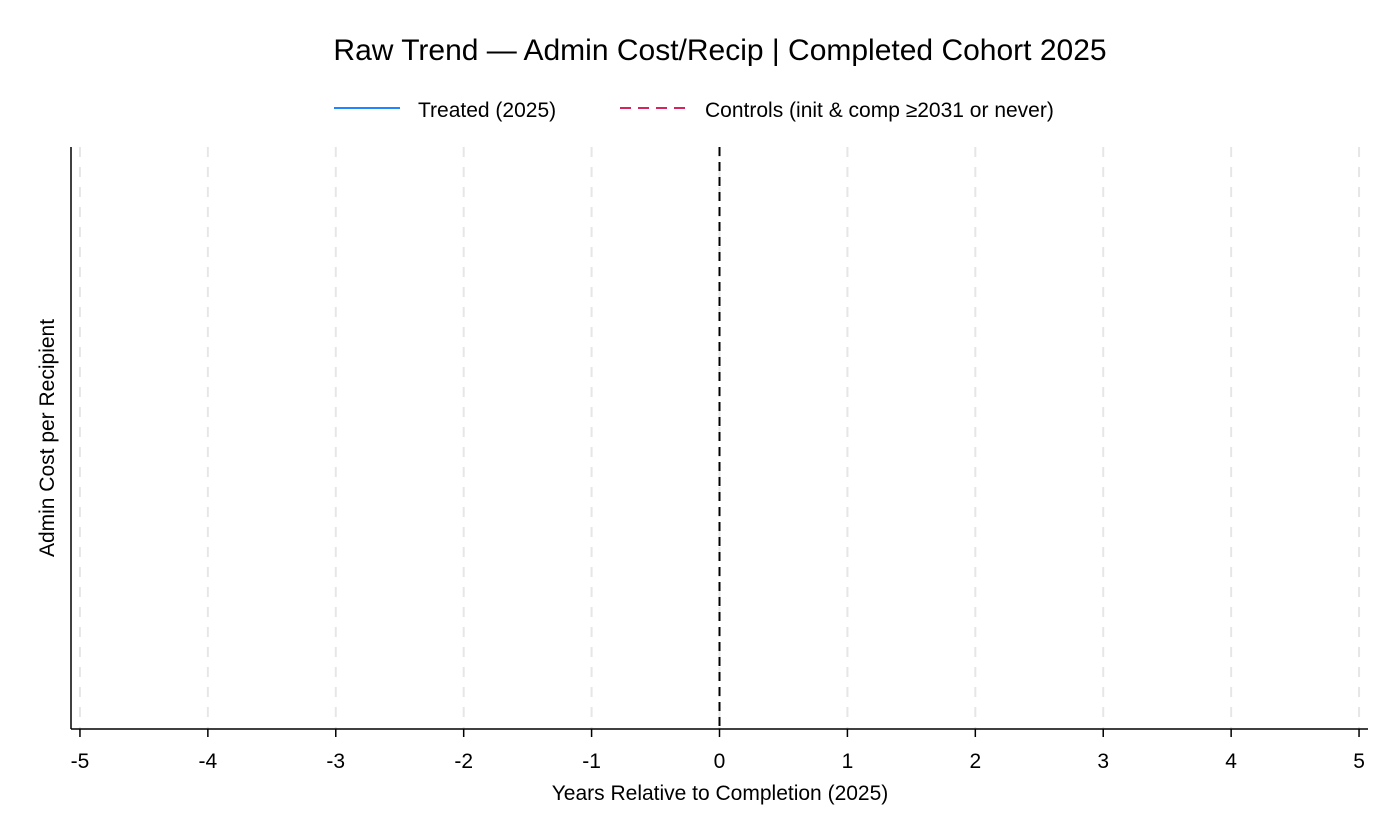  I want to click on x-tick-label: 3, so click(1103, 761).